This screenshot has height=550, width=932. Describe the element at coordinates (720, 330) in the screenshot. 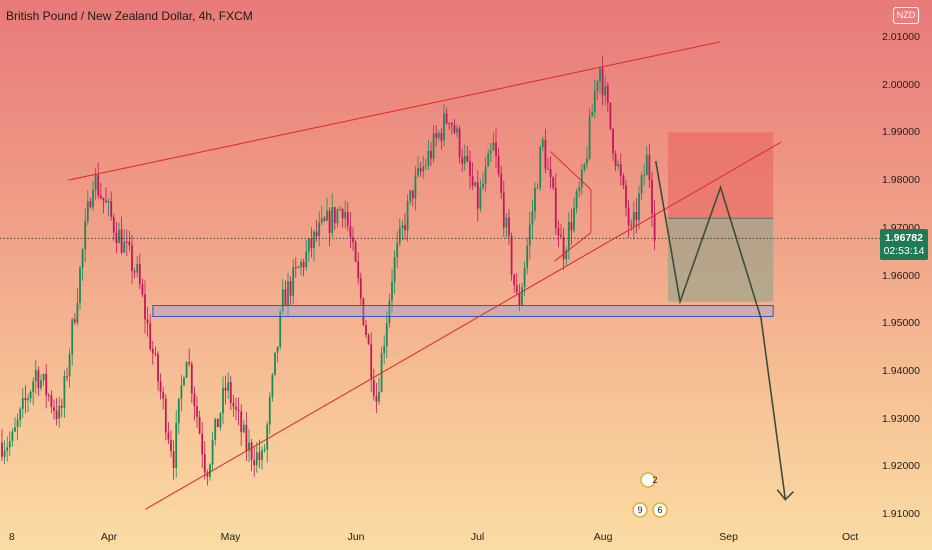

I see `projection-path` at that location.